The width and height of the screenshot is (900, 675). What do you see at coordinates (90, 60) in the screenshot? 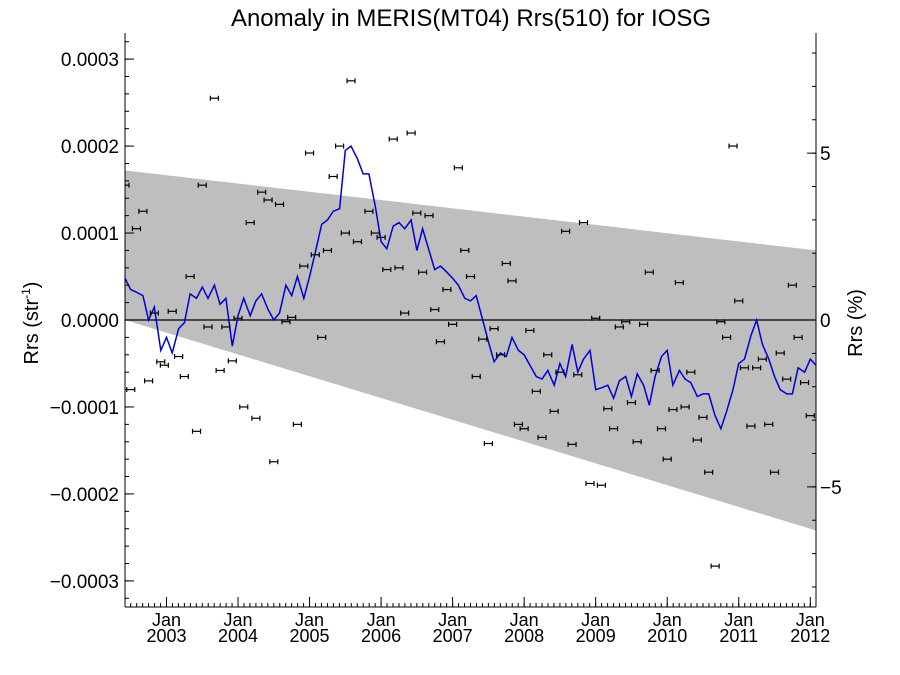
I see `y-left-tick-label: 0.0003` at bounding box center [90, 60].